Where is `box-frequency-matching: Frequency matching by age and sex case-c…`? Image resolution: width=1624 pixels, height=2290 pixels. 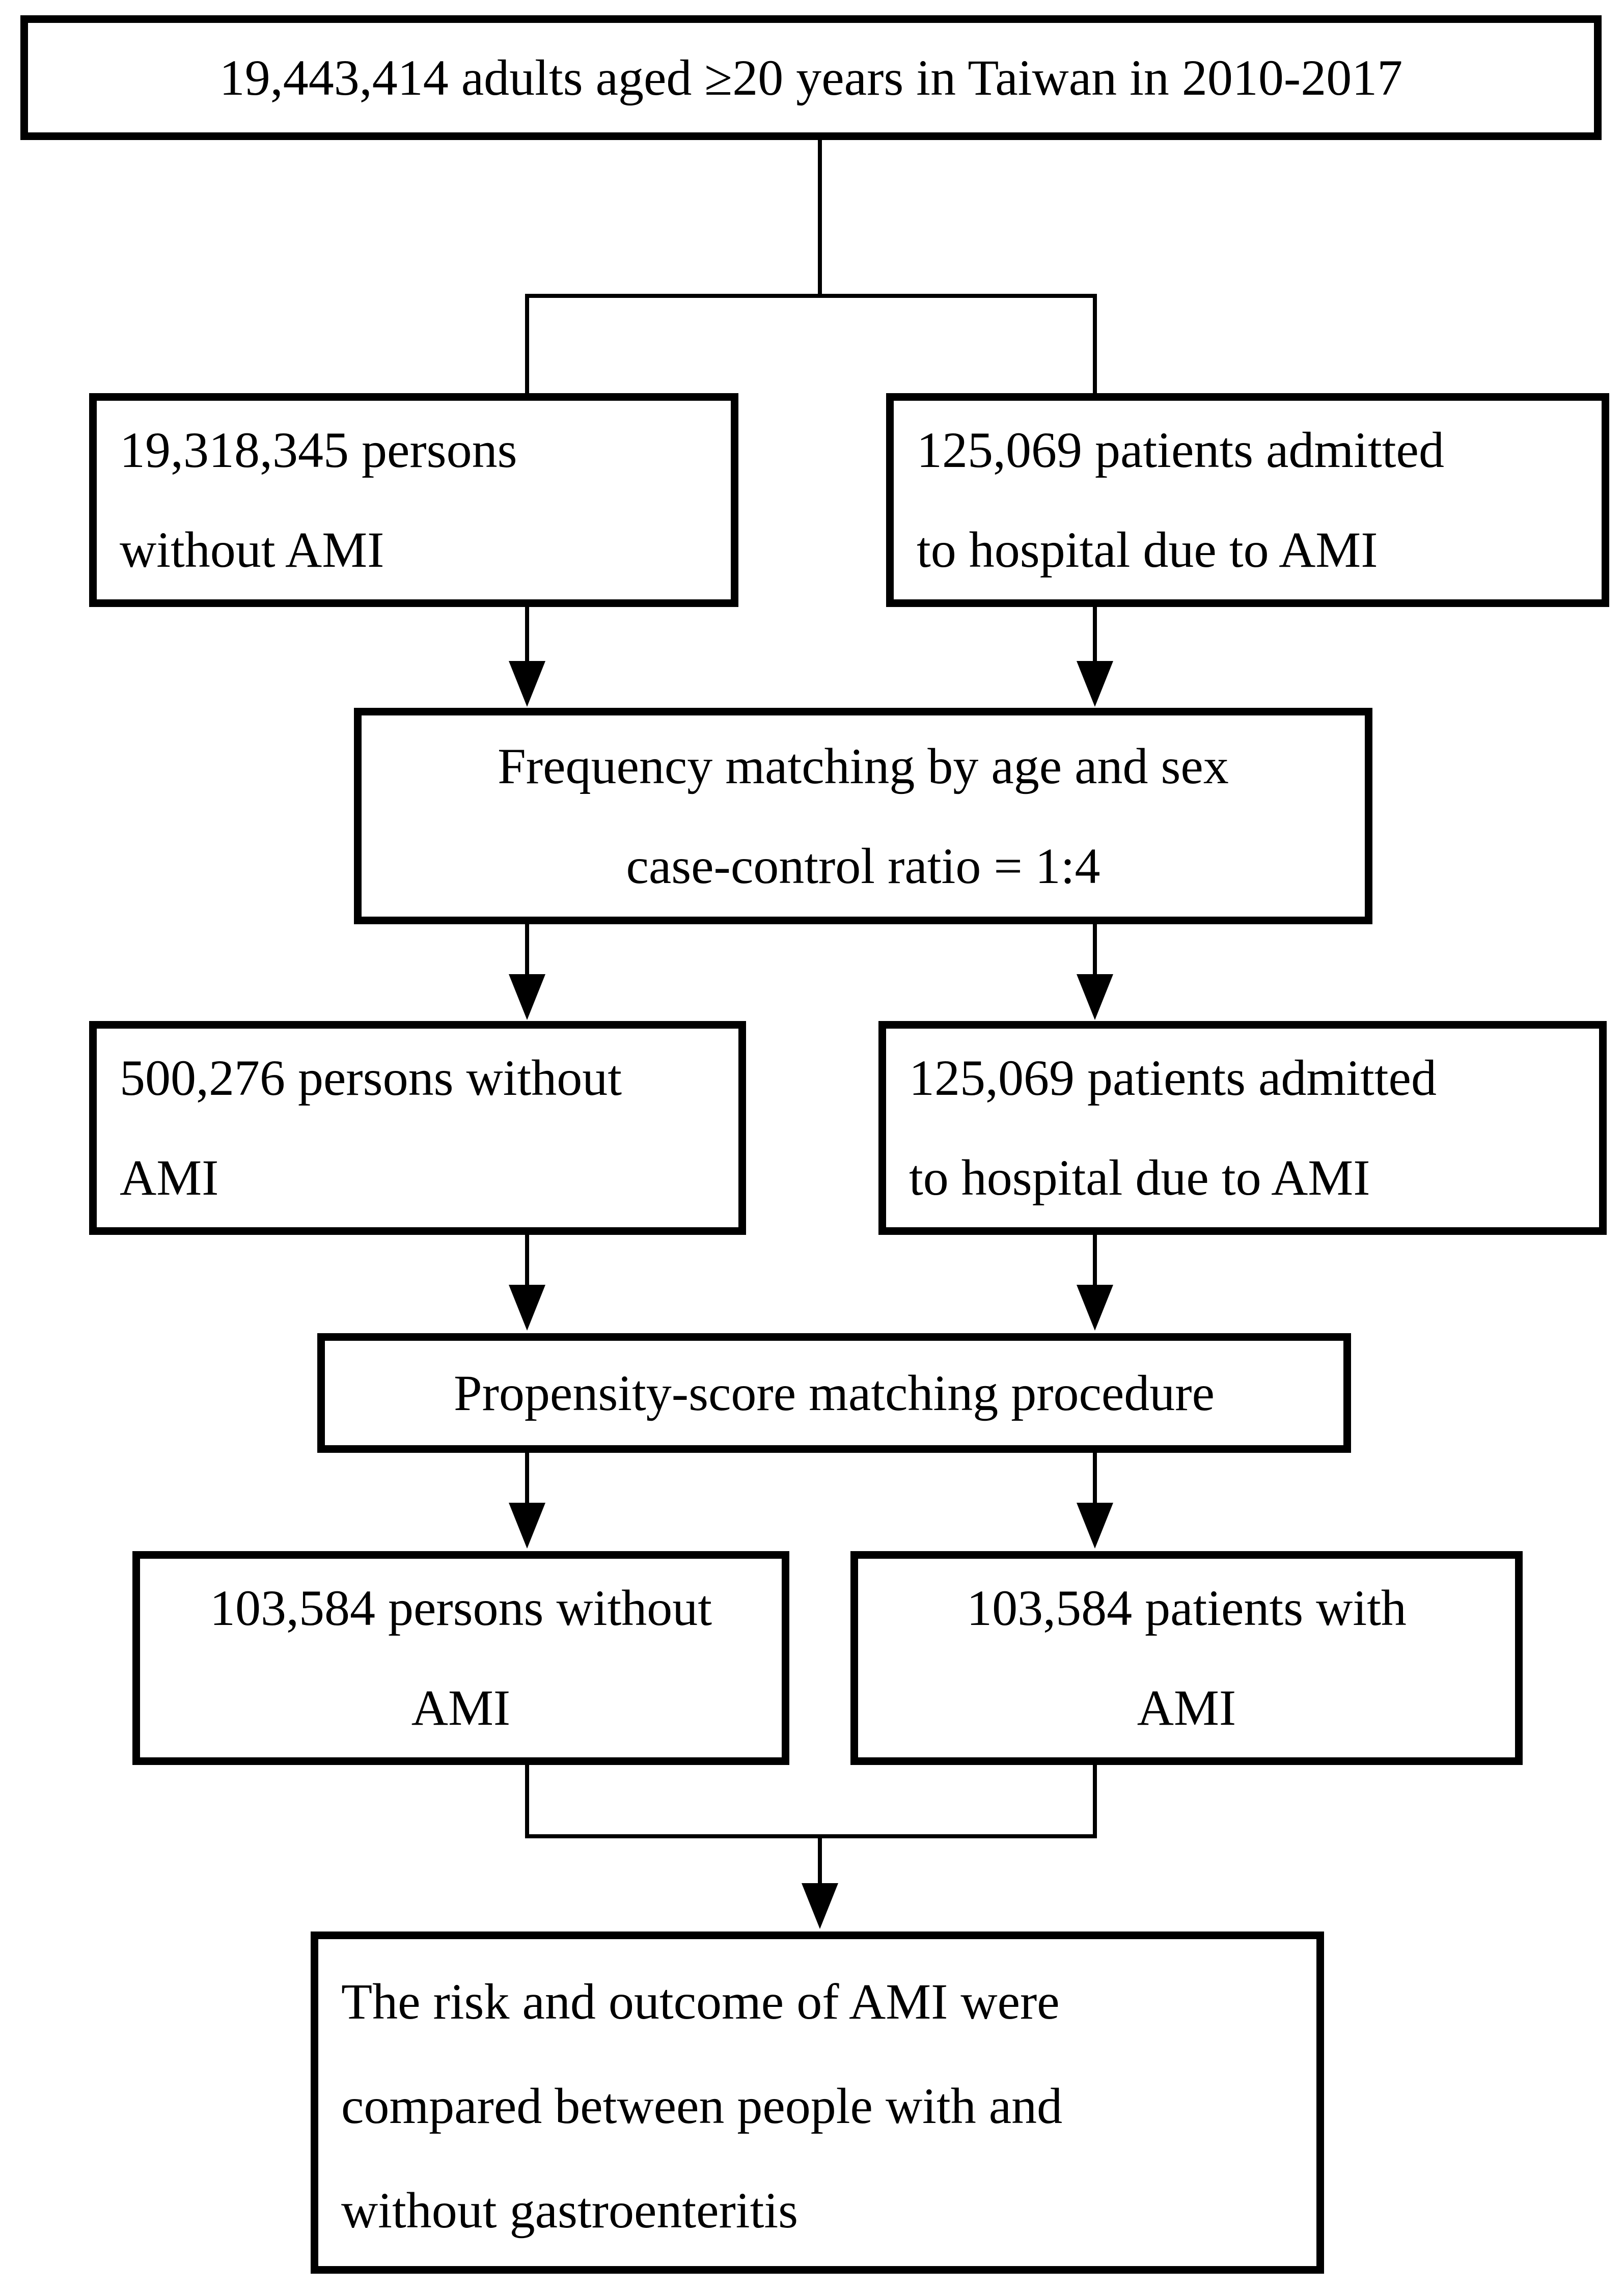 box-frequency-matching: Frequency matching by age and sex case-c… is located at coordinates (863, 816).